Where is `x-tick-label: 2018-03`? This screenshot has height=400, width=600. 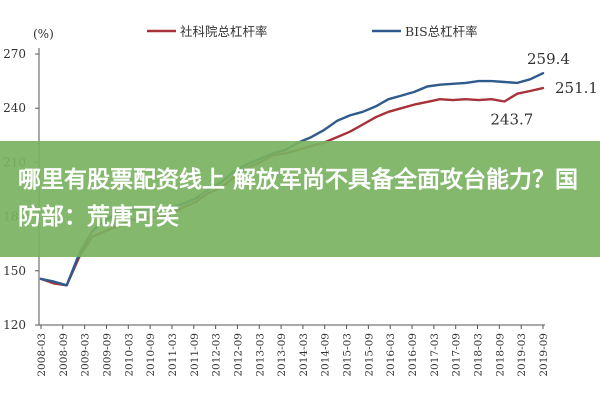 x-tick-label: 2018-03 is located at coordinates (479, 355).